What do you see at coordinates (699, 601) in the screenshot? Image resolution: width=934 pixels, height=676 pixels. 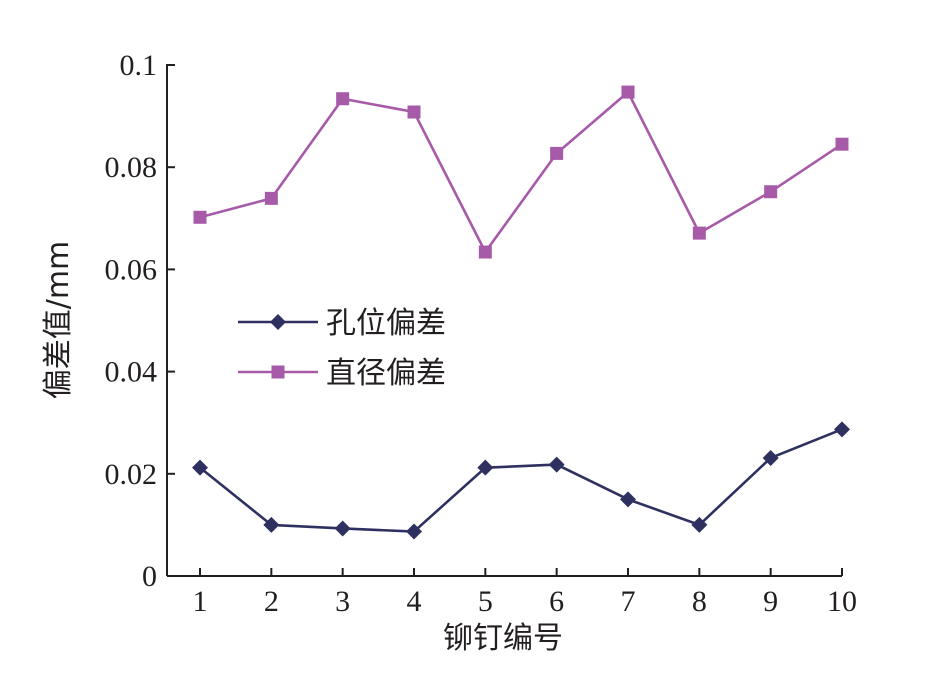 I see `x-tick-label: 8` at bounding box center [699, 601].